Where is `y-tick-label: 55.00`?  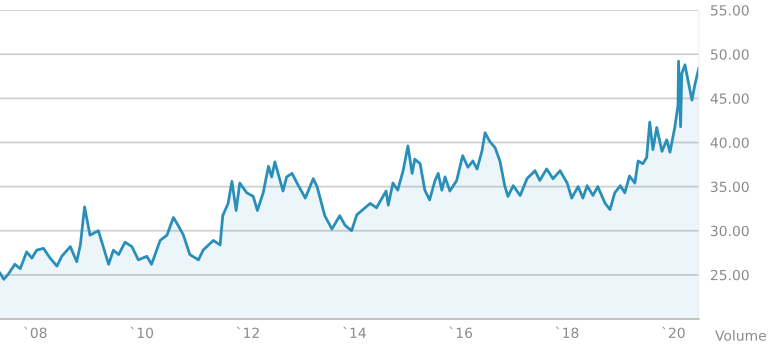
y-tick-label: 55.00 is located at coordinates (729, 10).